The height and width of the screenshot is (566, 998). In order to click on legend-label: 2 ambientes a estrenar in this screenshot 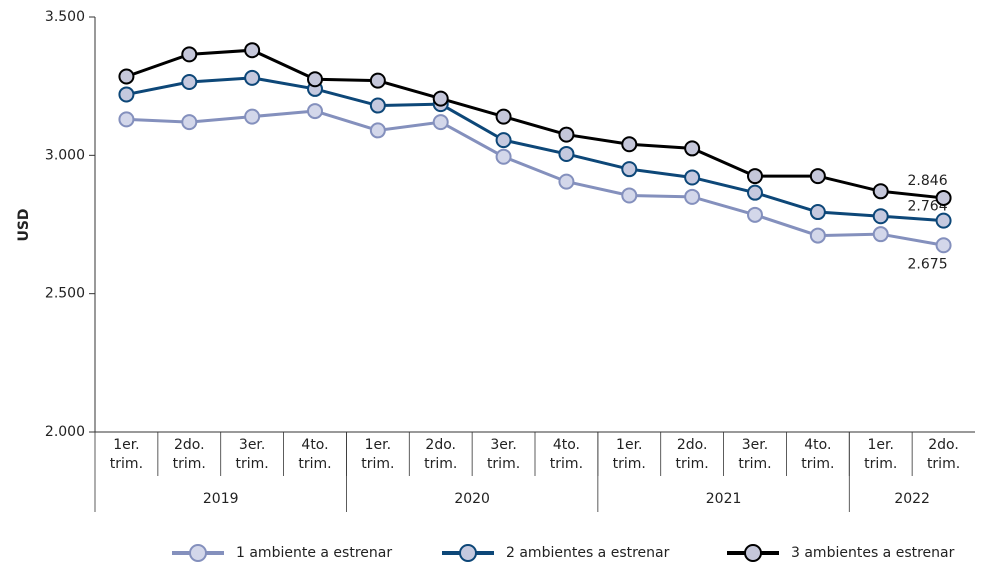, I will do `click(588, 553)`.